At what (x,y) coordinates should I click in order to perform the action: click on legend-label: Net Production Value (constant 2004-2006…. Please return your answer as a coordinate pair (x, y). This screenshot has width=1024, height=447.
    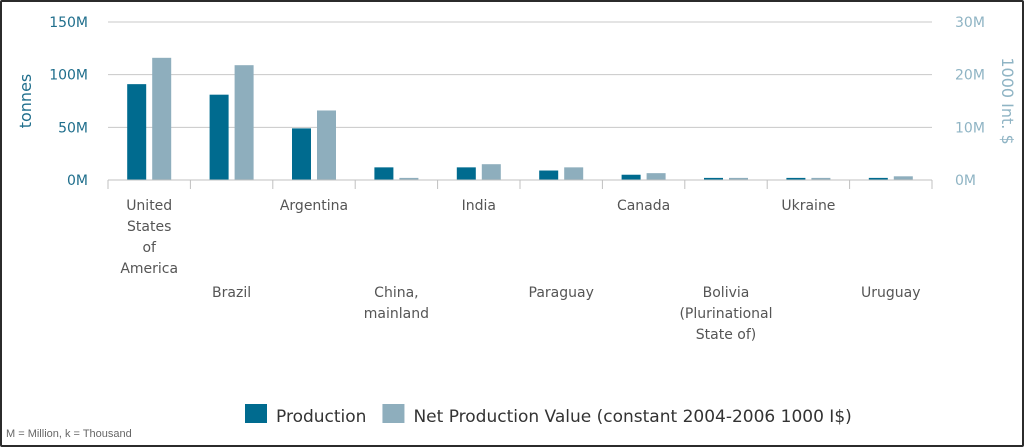
    Looking at the image, I should click on (632, 417).